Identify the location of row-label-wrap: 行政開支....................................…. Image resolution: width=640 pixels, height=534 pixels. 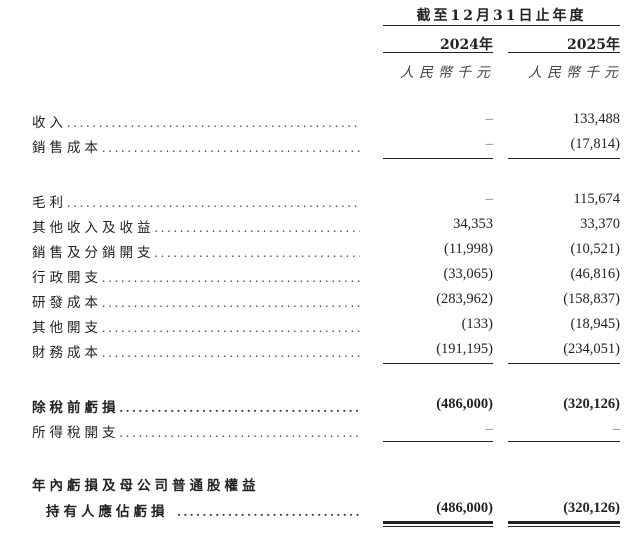
(196, 276).